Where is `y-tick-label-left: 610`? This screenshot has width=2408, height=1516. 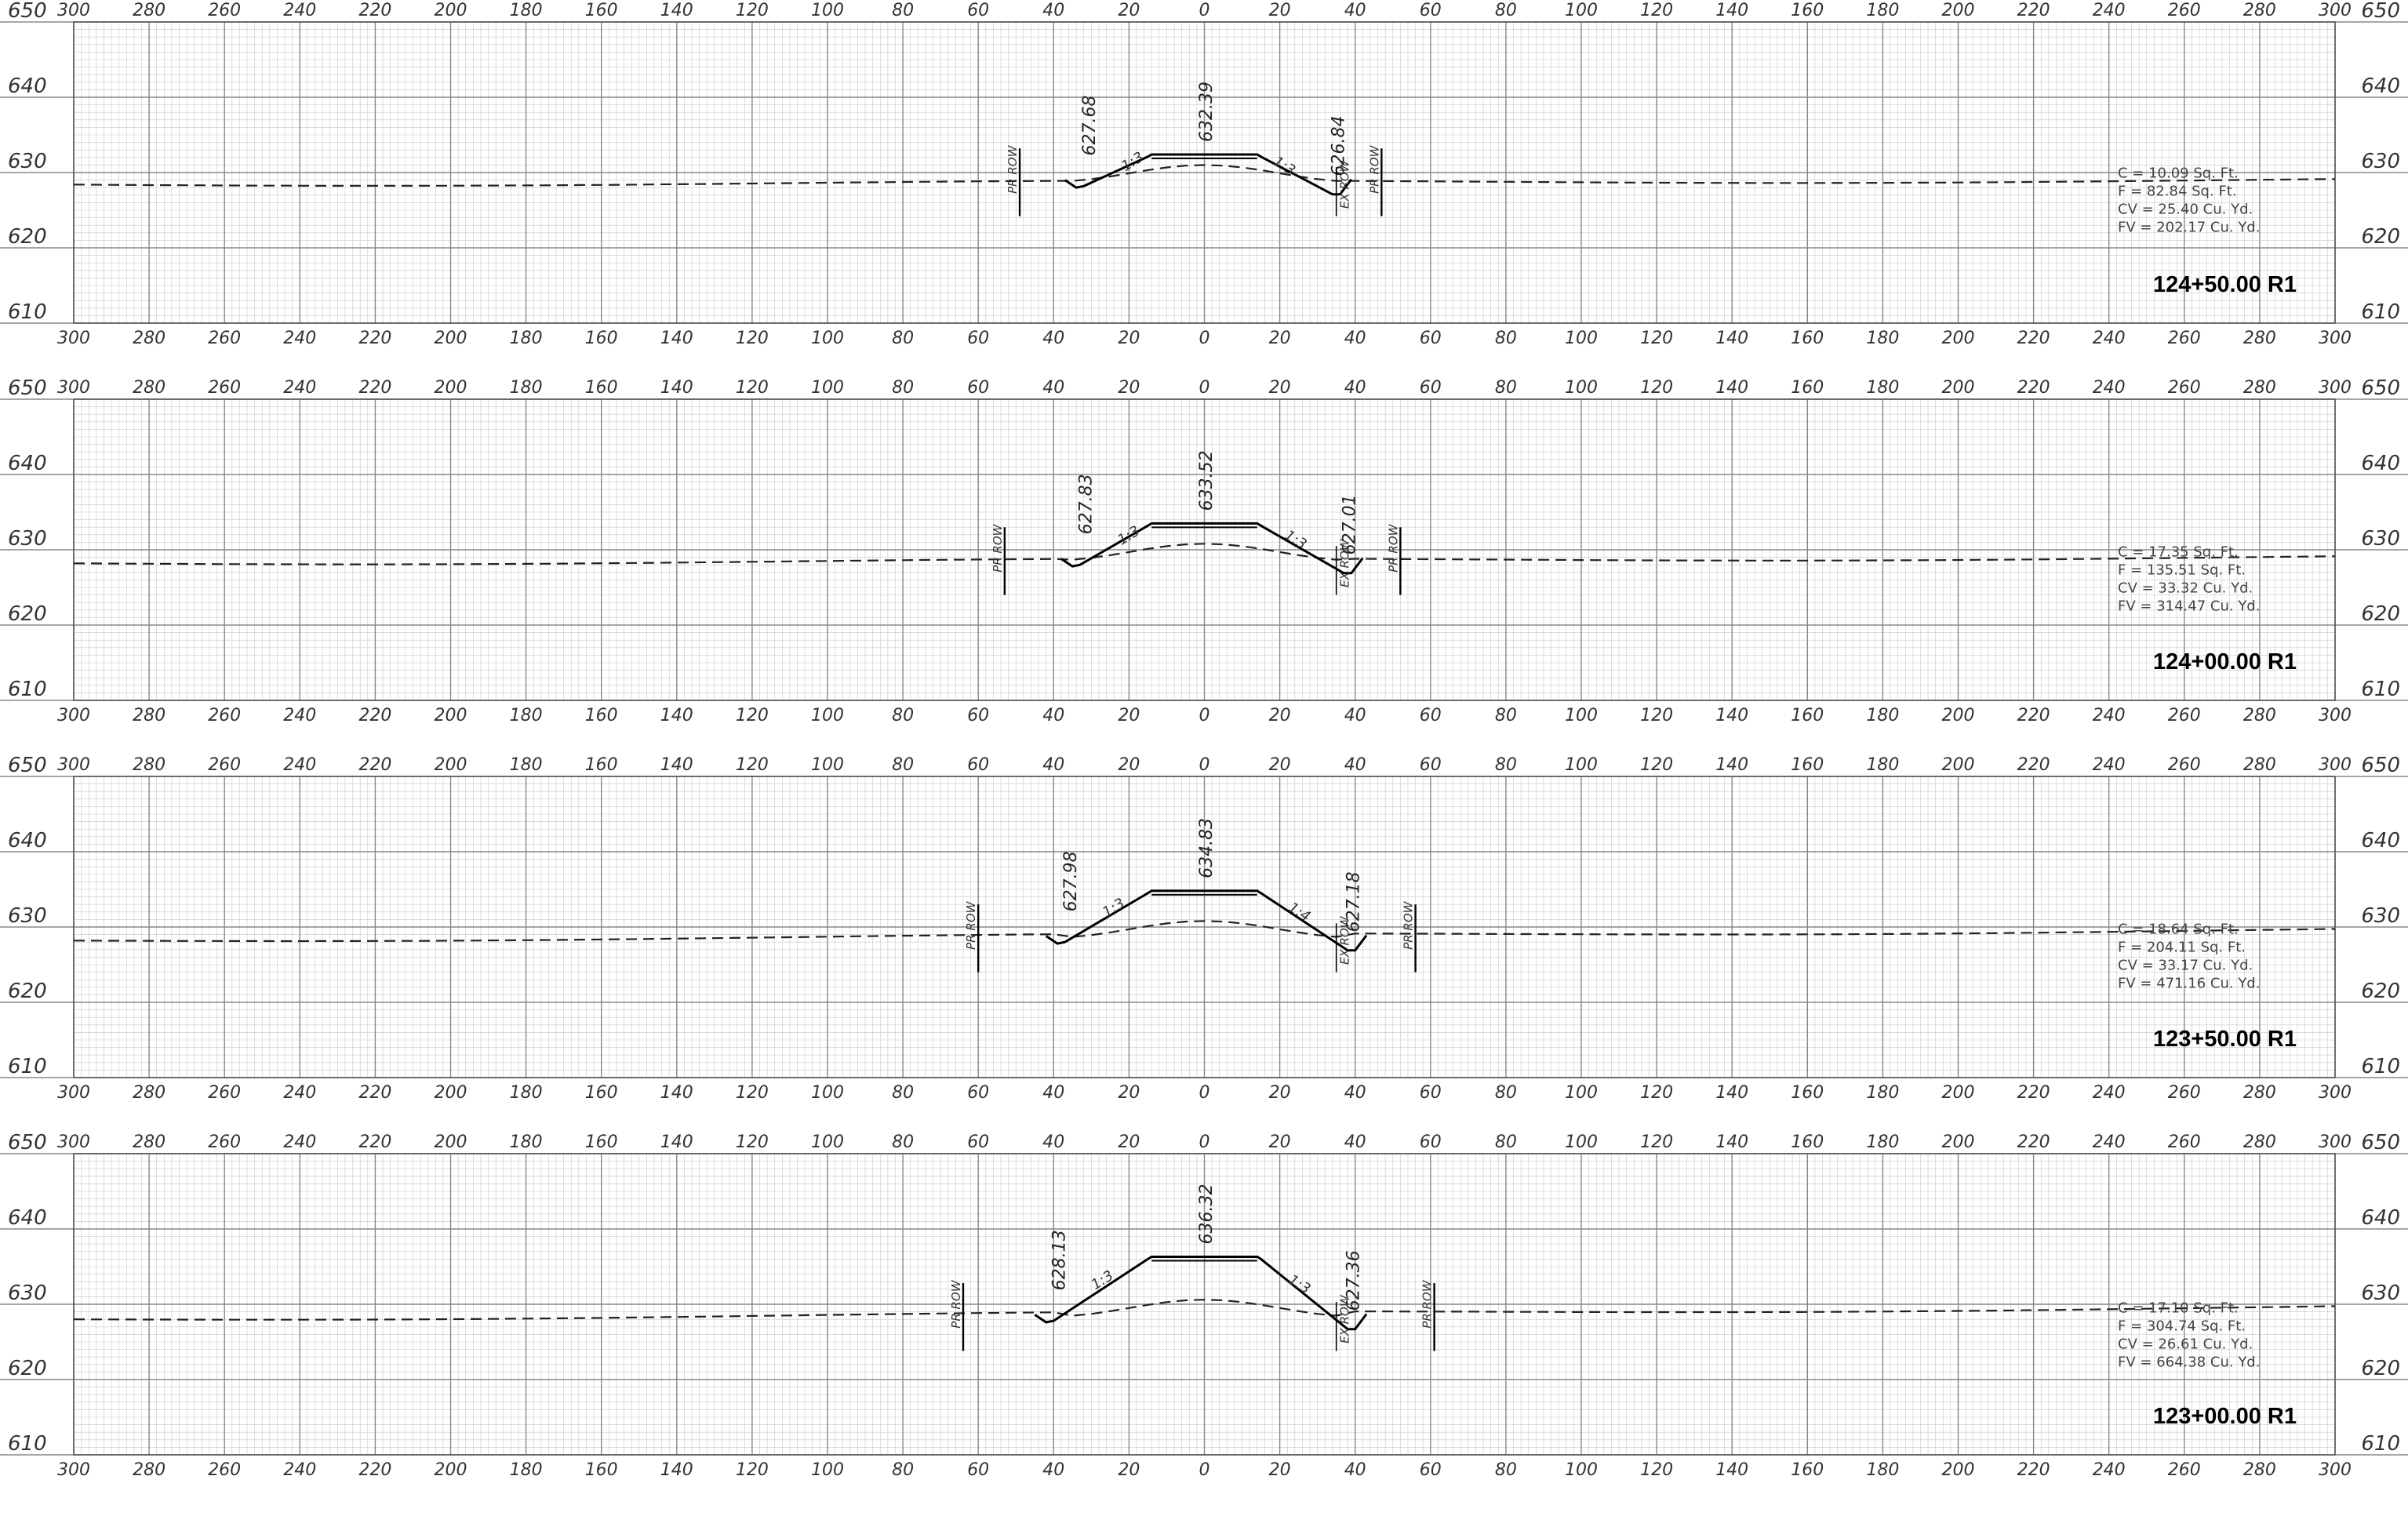 y-tick-label-left: 610 is located at coordinates (27, 1444).